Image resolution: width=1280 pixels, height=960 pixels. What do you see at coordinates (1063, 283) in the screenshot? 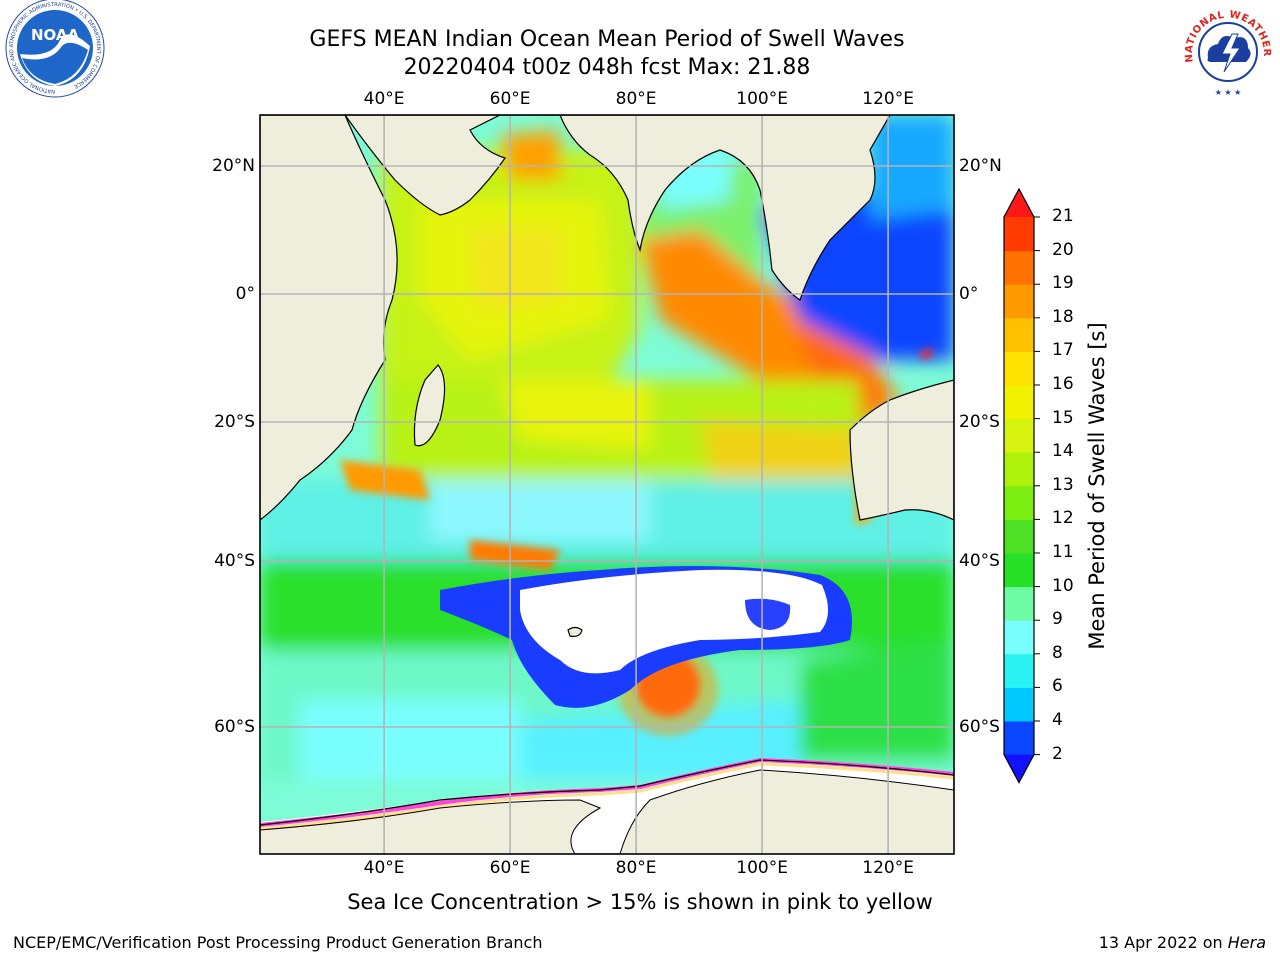
I see `colorbar-tick-label: 19` at bounding box center [1063, 283].